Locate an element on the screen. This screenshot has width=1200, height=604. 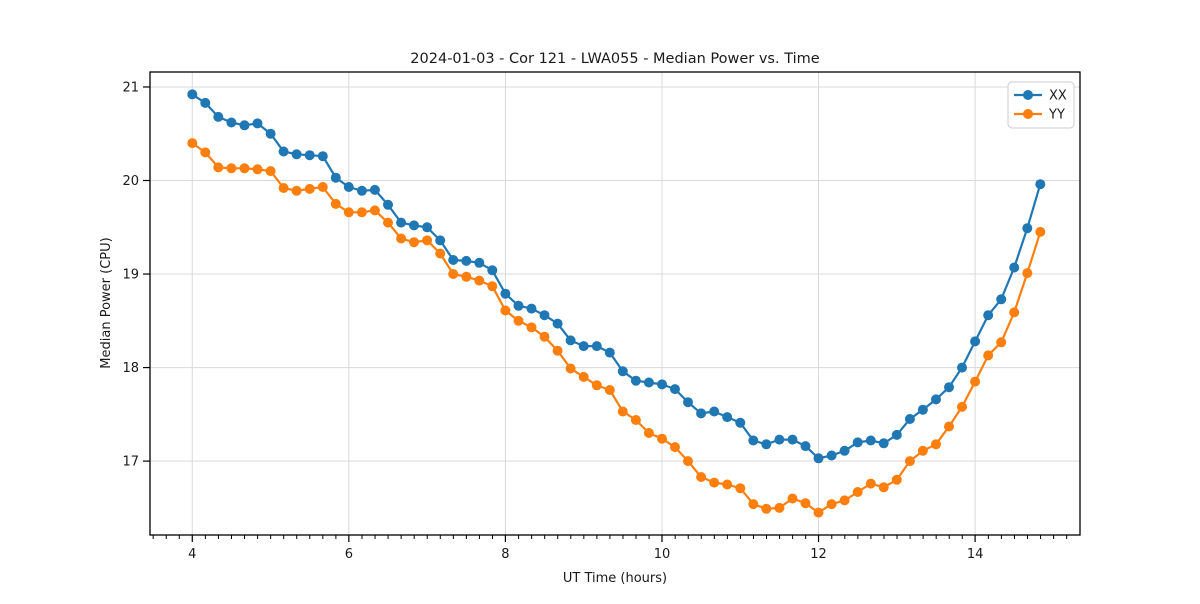
legend-item-yy: YY is located at coordinates (1039, 115).